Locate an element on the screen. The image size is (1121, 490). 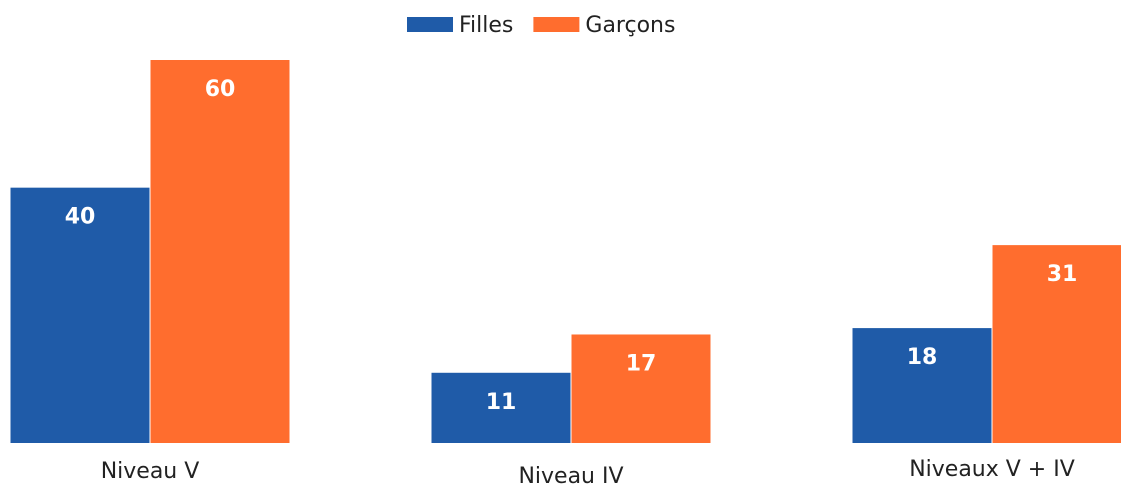
x-tick-label: Niveau V is located at coordinates (150, 471).